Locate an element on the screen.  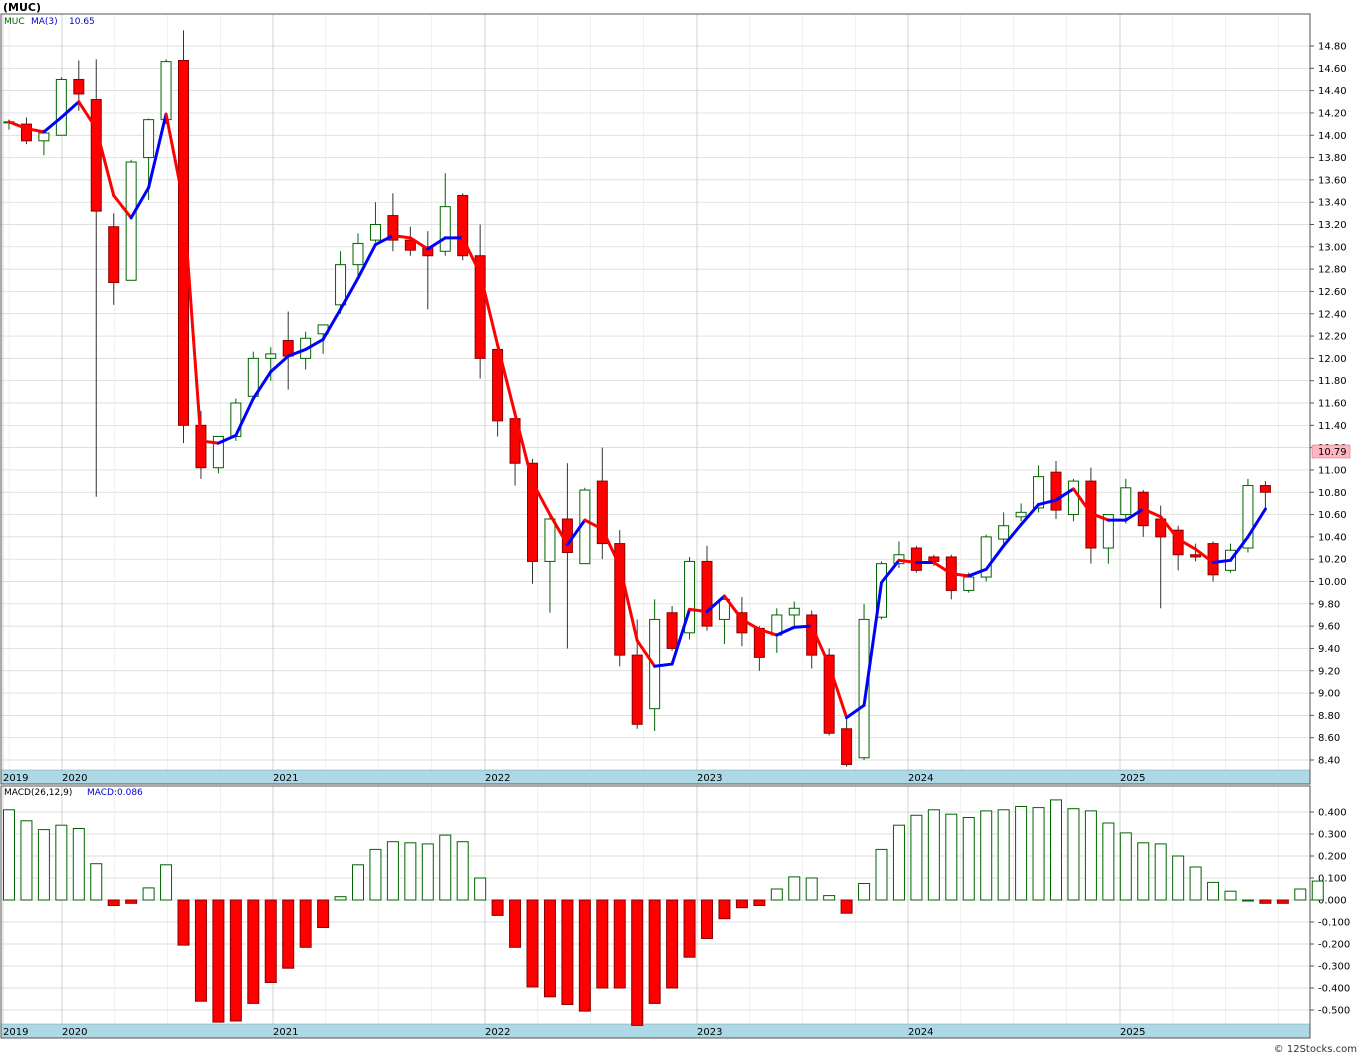
time-tick-label: 2023 is located at coordinates (709, 778).